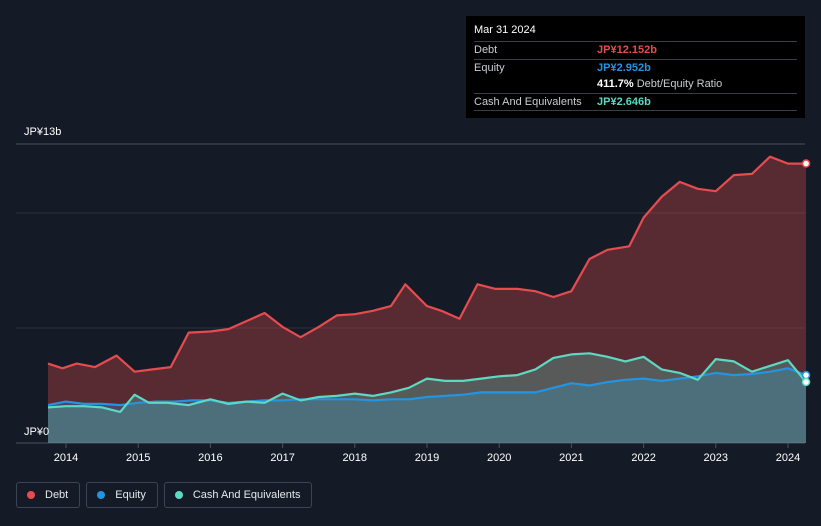  What do you see at coordinates (806, 382) in the screenshot?
I see `cash-endpoint` at bounding box center [806, 382].